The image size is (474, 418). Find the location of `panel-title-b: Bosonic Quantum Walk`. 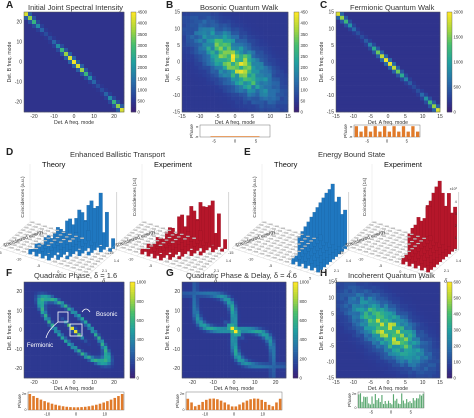

panel-title-b: Bosonic Quantum Walk is located at coordinates (239, 7).